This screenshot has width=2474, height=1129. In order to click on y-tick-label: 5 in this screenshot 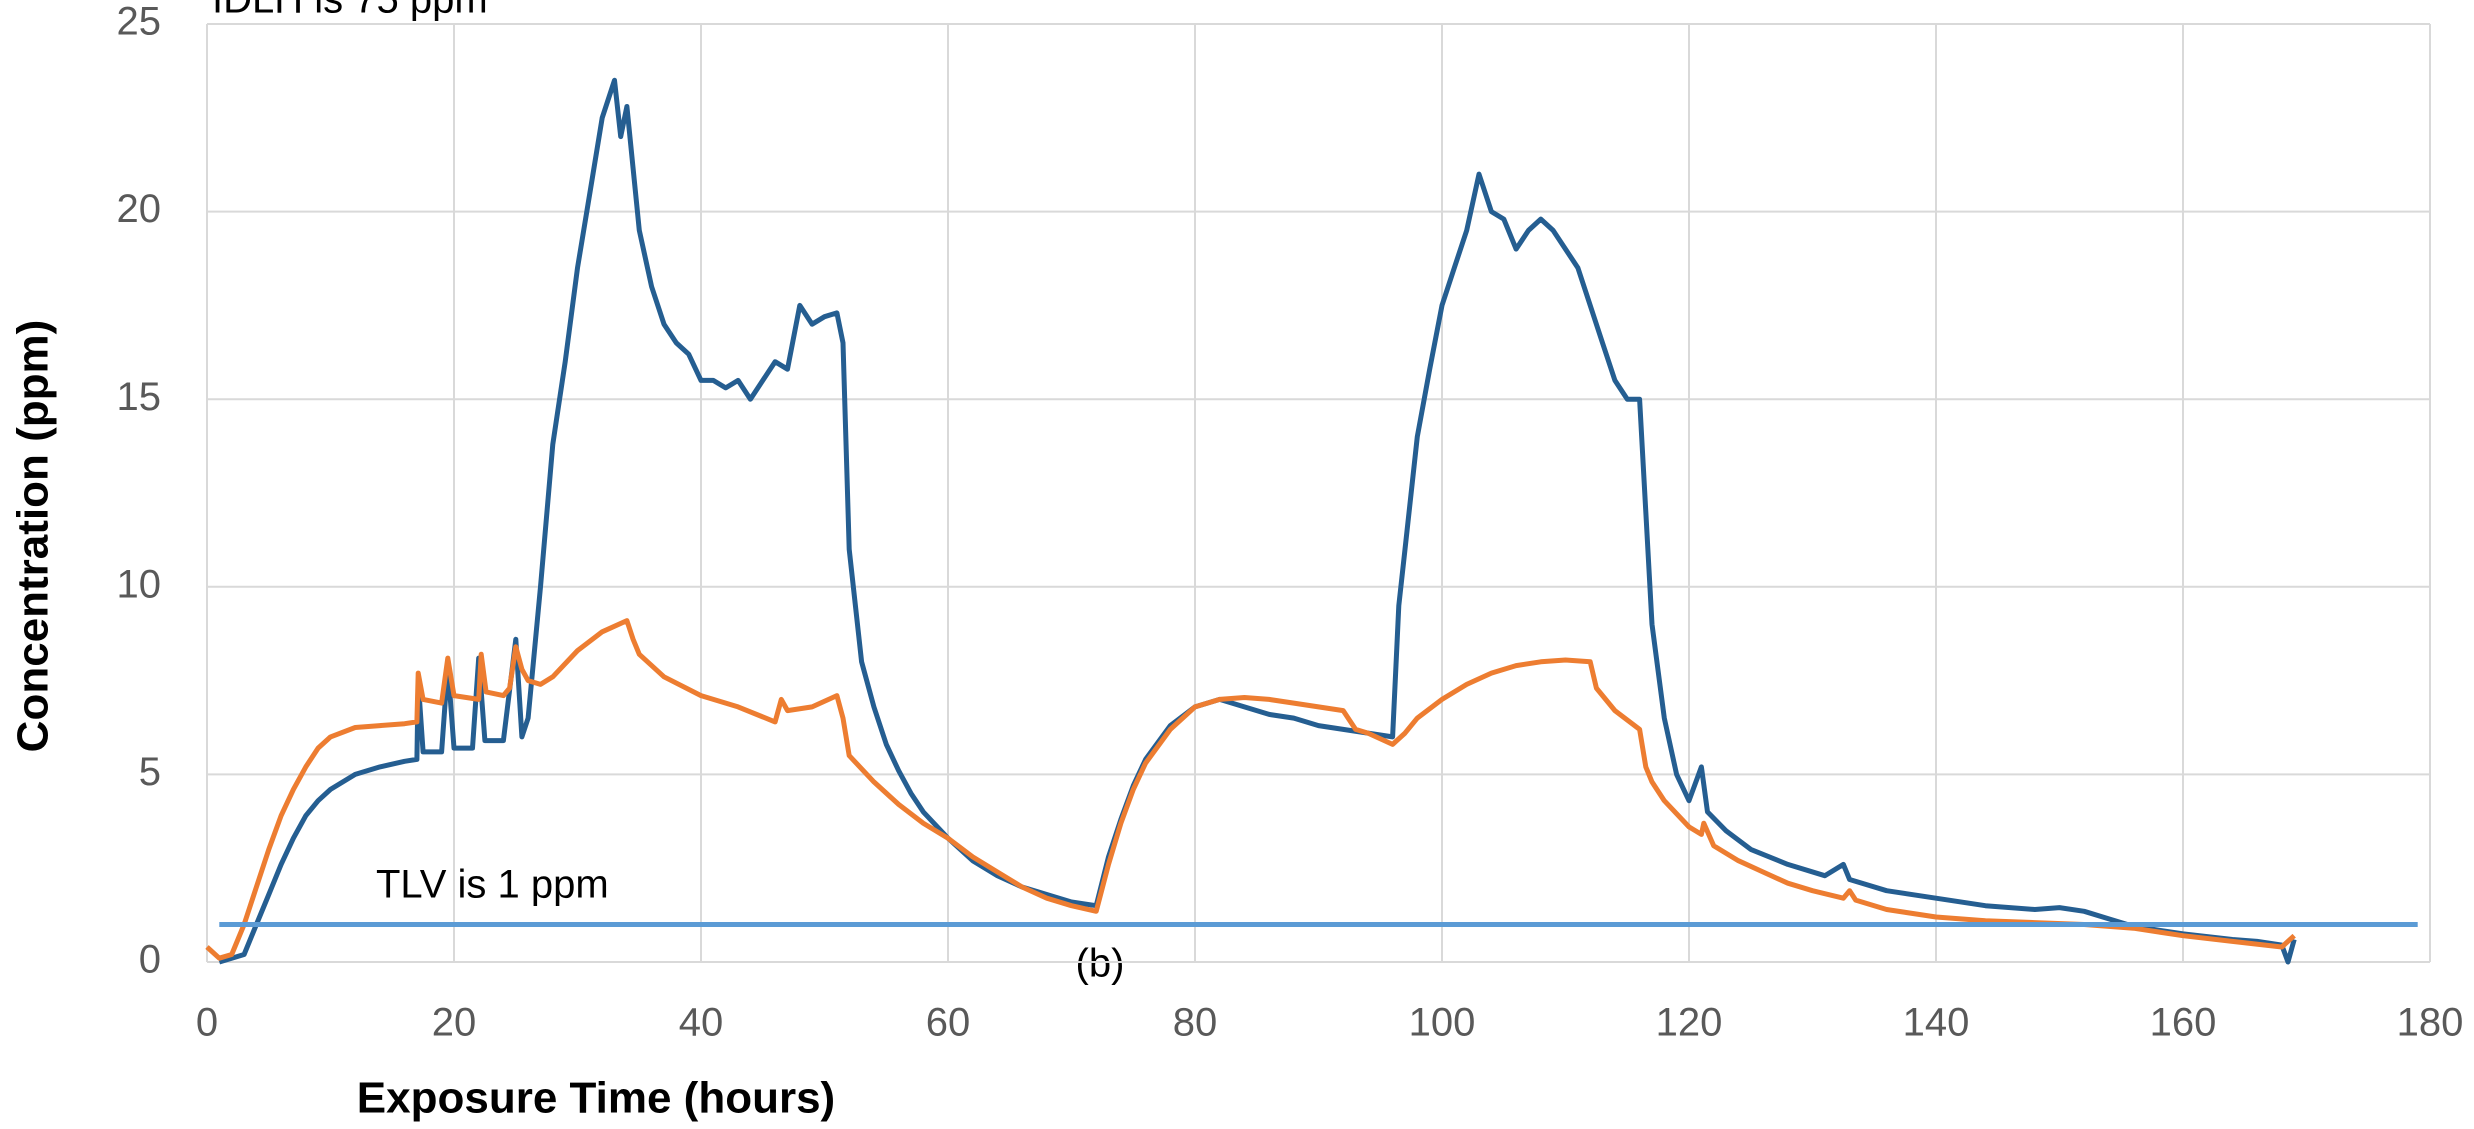, I will do `click(150, 772)`.